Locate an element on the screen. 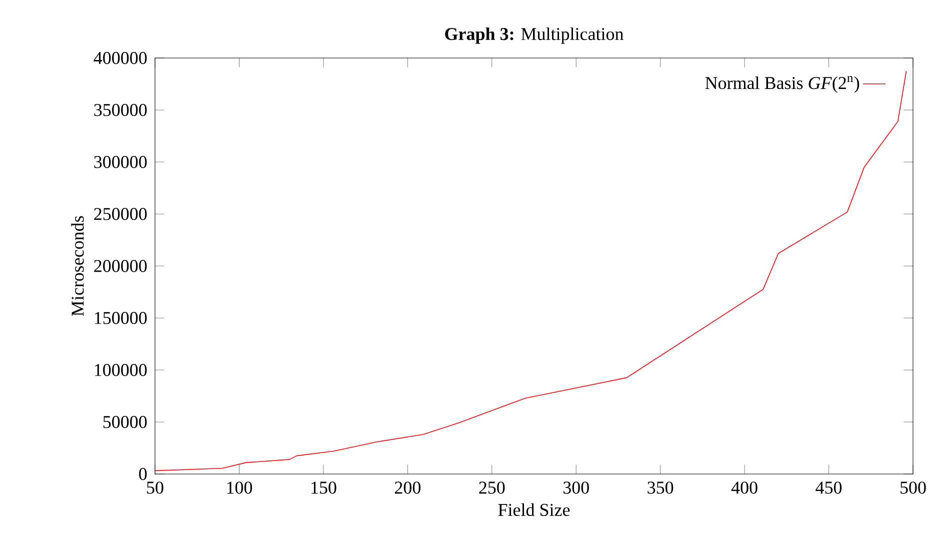 This screenshot has height=557, width=946. y-tick-label: 100000 is located at coordinates (120, 370).